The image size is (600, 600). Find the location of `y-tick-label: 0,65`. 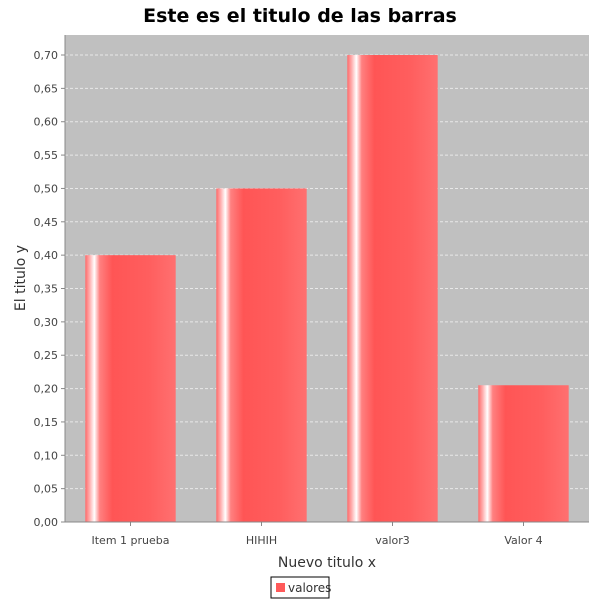

y-tick-label: 0,65 is located at coordinates (46, 88).